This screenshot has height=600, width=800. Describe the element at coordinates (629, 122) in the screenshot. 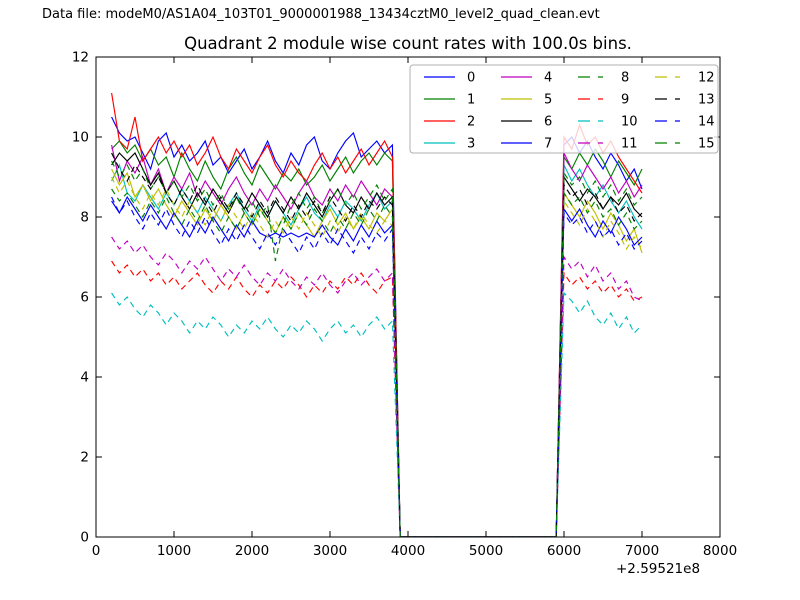

I see `legend-label-10: 10` at that location.